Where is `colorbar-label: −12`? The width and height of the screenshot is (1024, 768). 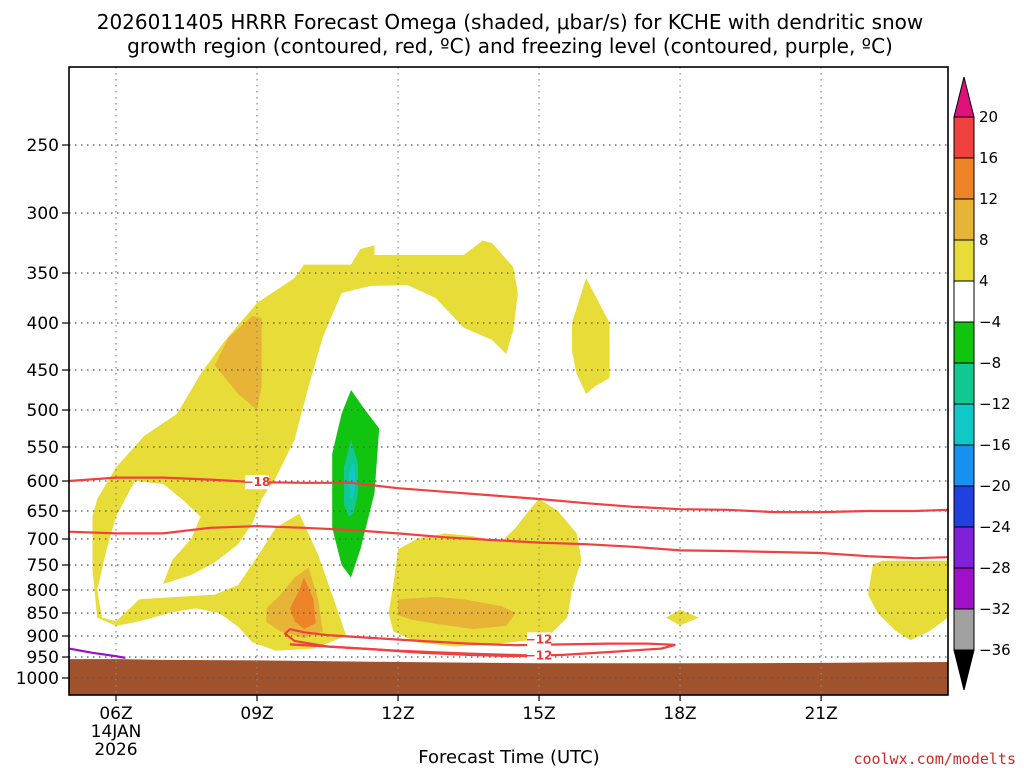 colorbar-label: −12 is located at coordinates (995, 404).